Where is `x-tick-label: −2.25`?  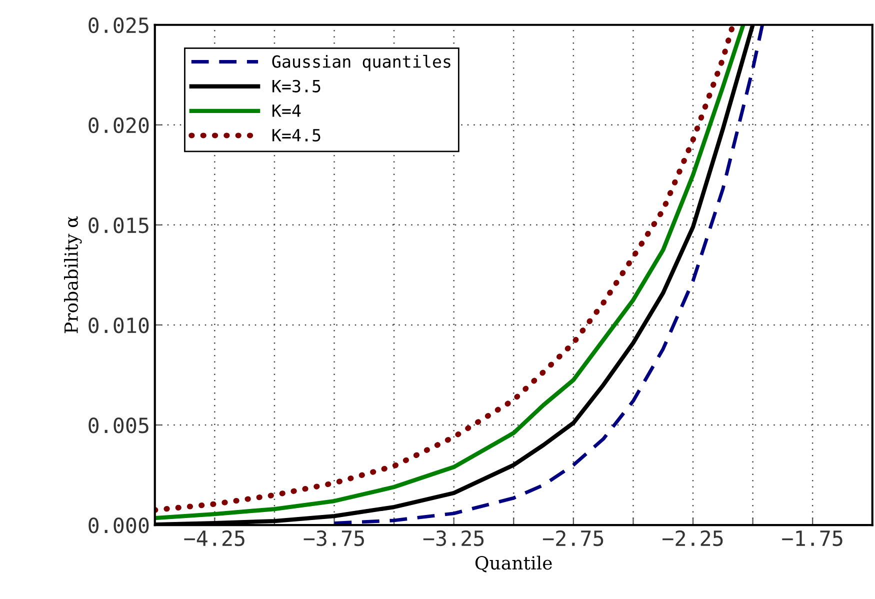 x-tick-label: −2.25 is located at coordinates (692, 538).